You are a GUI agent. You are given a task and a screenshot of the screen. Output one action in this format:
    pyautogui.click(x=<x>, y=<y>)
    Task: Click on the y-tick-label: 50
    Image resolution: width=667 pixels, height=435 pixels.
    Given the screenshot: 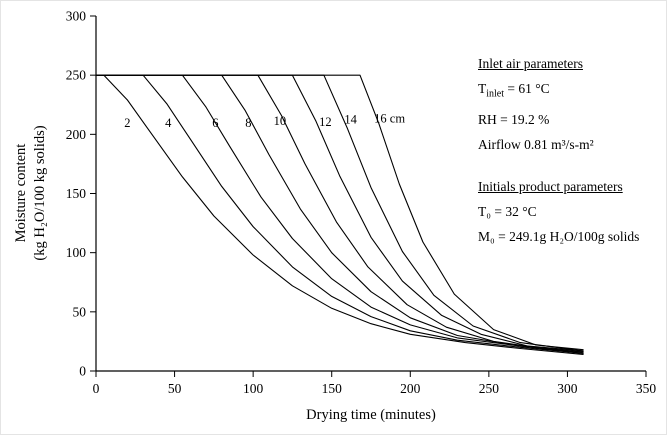 What is the action you would take?
    pyautogui.click(x=80, y=311)
    